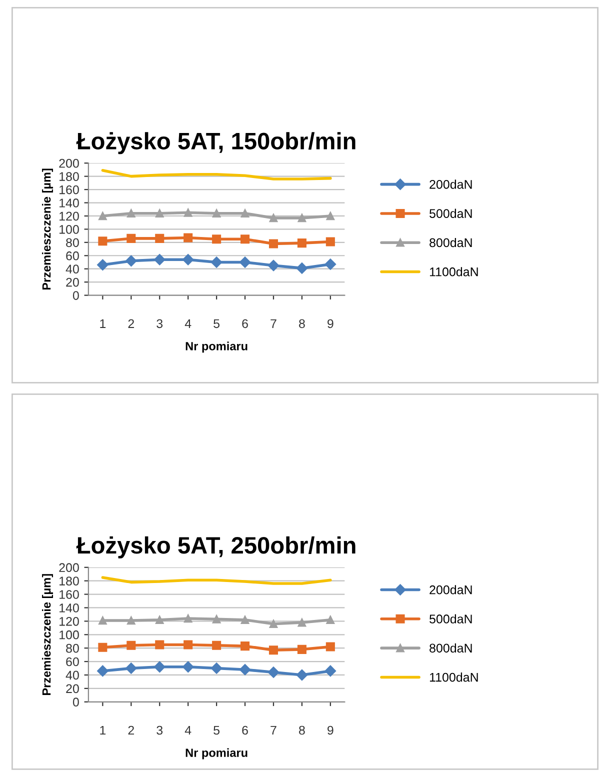 The image size is (610, 773). I want to click on x-tick-label: 2, so click(131, 323).